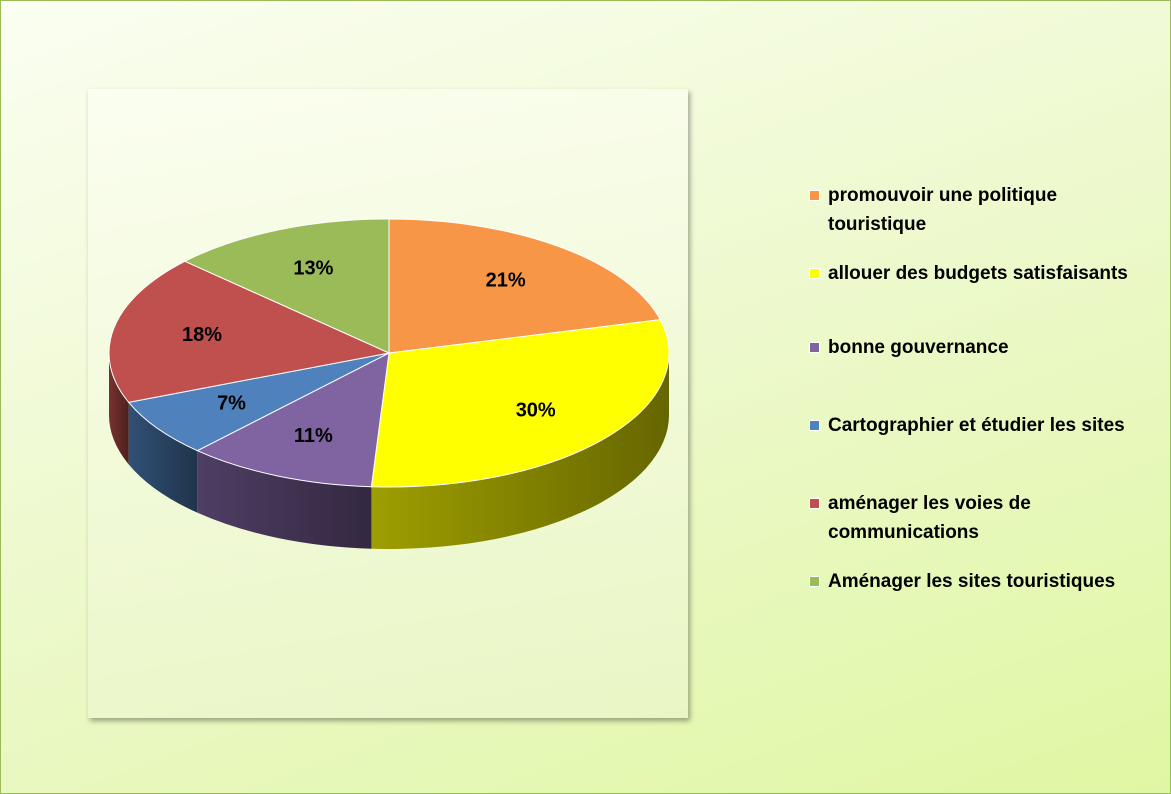 This screenshot has width=1171, height=794. What do you see at coordinates (313, 436) in the screenshot?
I see `data-label: 11%` at bounding box center [313, 436].